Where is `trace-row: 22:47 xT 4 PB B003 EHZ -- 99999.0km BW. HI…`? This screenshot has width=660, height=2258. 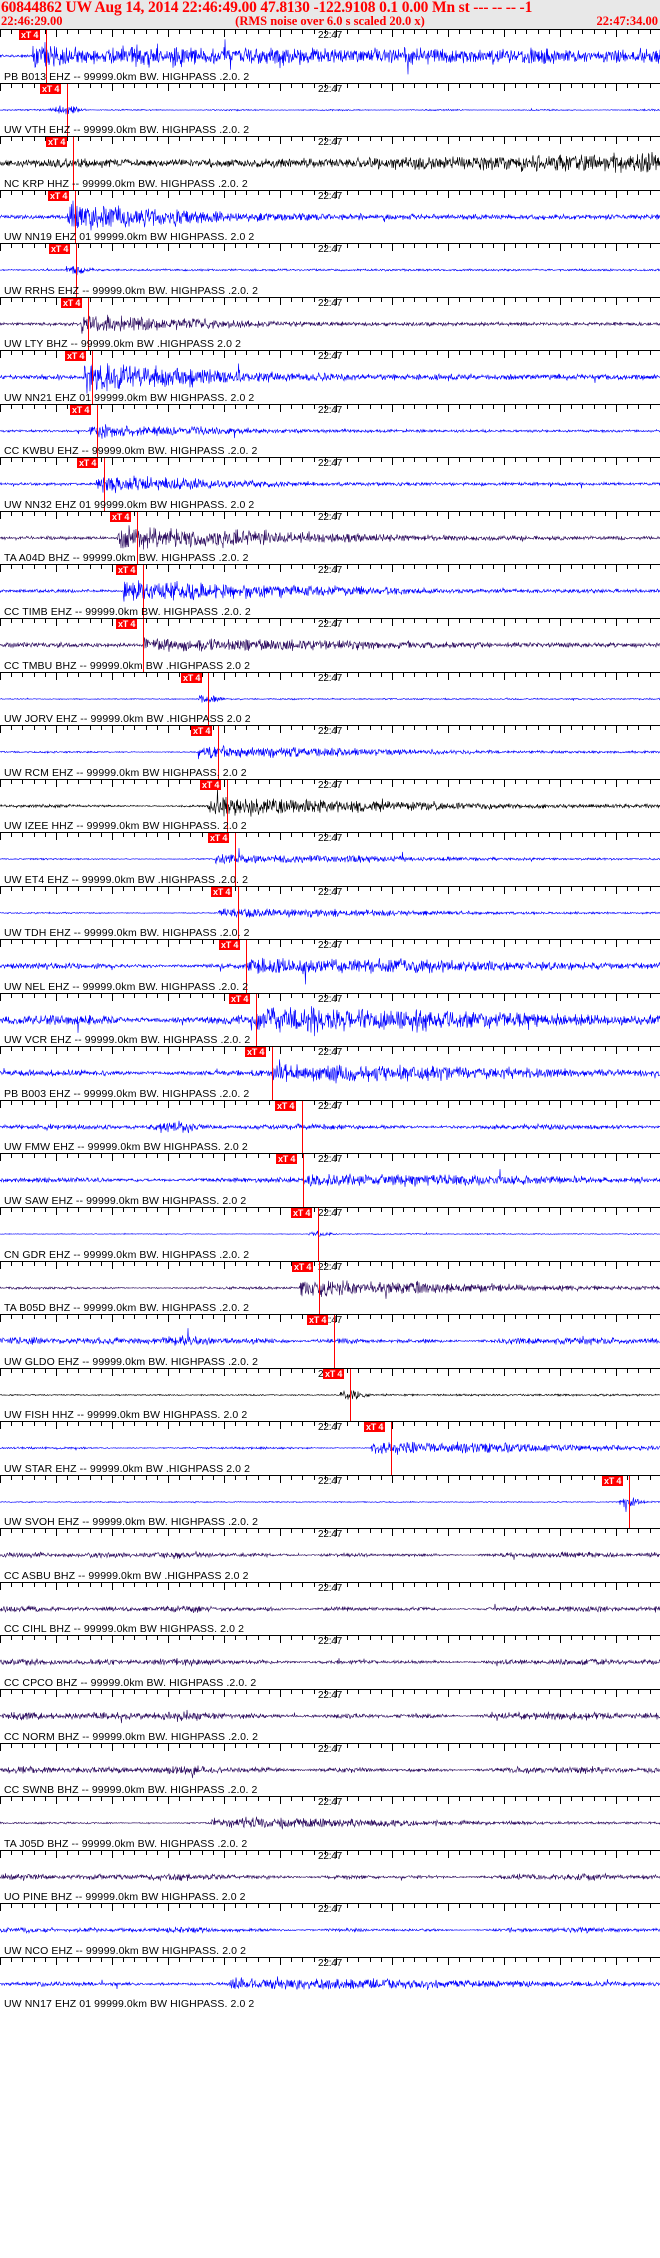 trace-row: 22:47 xT 4 PB B003 EHZ -- 99999.0km BW. HI… is located at coordinates (330, 1073).